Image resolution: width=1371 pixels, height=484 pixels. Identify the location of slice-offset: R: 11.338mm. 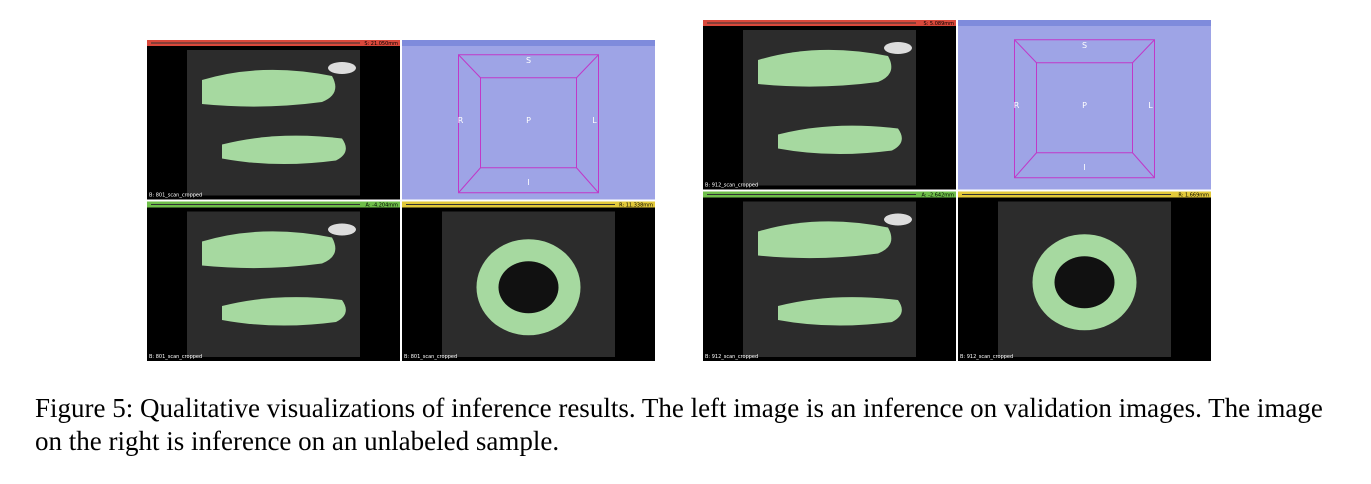
(636, 206).